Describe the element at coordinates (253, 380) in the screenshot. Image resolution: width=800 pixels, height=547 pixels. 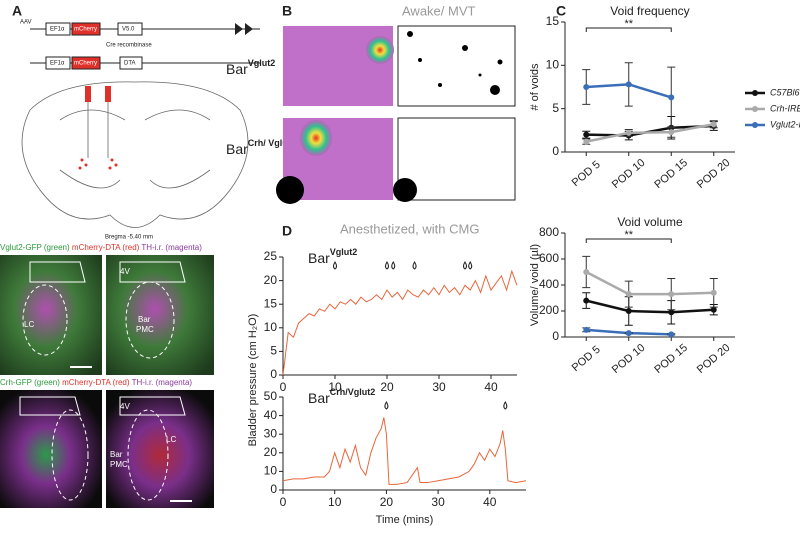
I see `y-axis-label: Bladder pressure (cm H₂O)` at that location.